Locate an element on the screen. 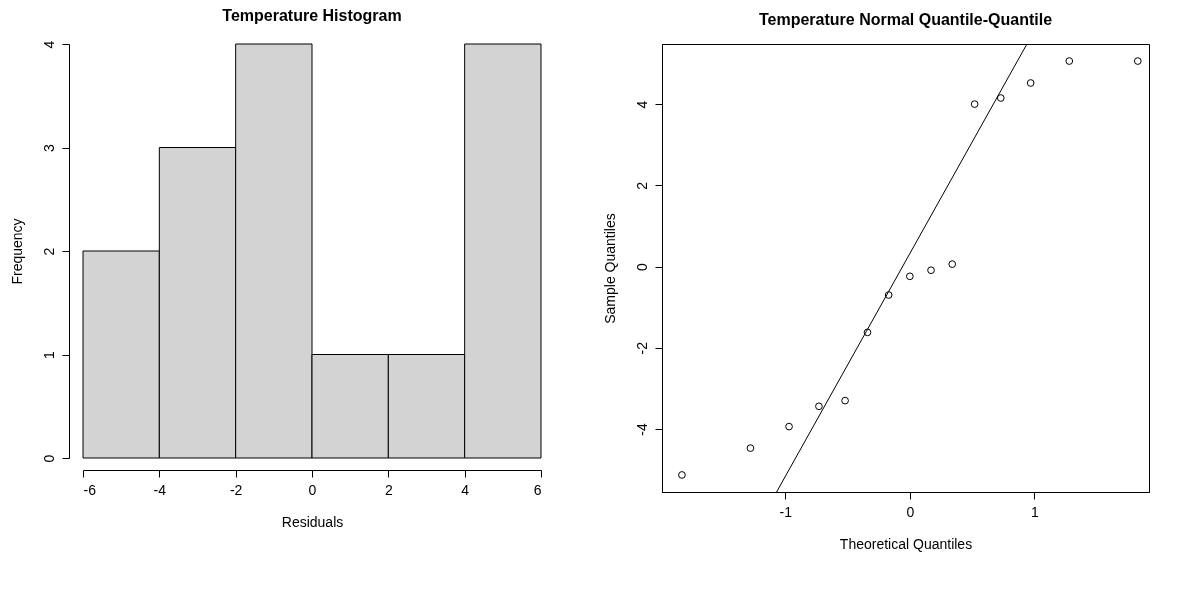 This screenshot has width=1201, height=596. y-tick-label: -4 is located at coordinates (641, 429).